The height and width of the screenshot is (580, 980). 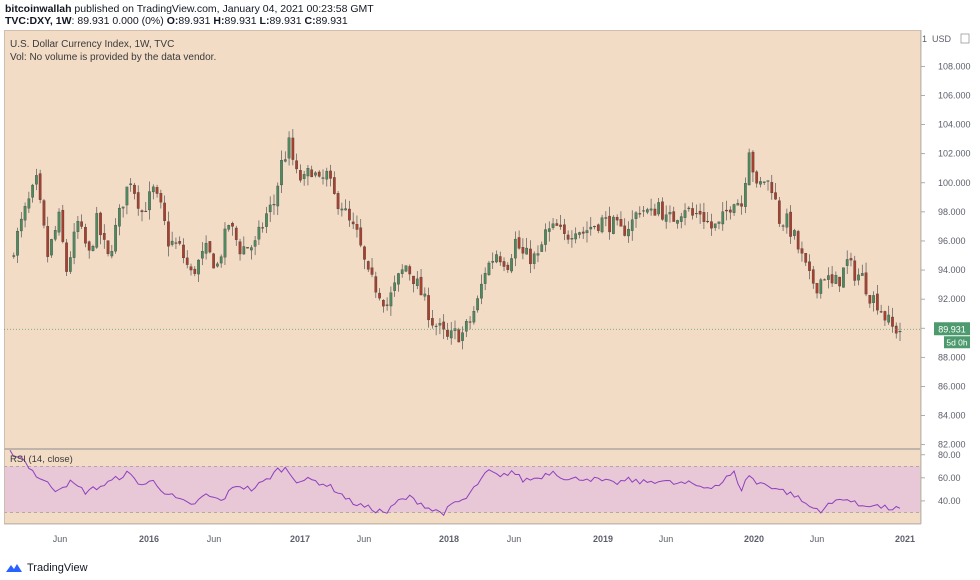 I want to click on footer-brand: TradingView, so click(x=47, y=568).